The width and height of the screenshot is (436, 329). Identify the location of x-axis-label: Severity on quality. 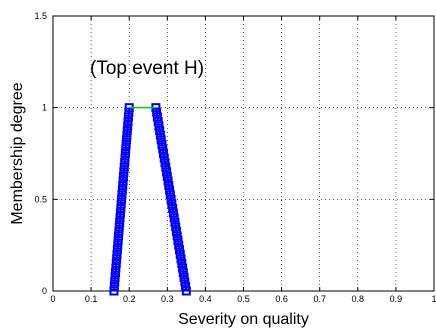
(243, 319).